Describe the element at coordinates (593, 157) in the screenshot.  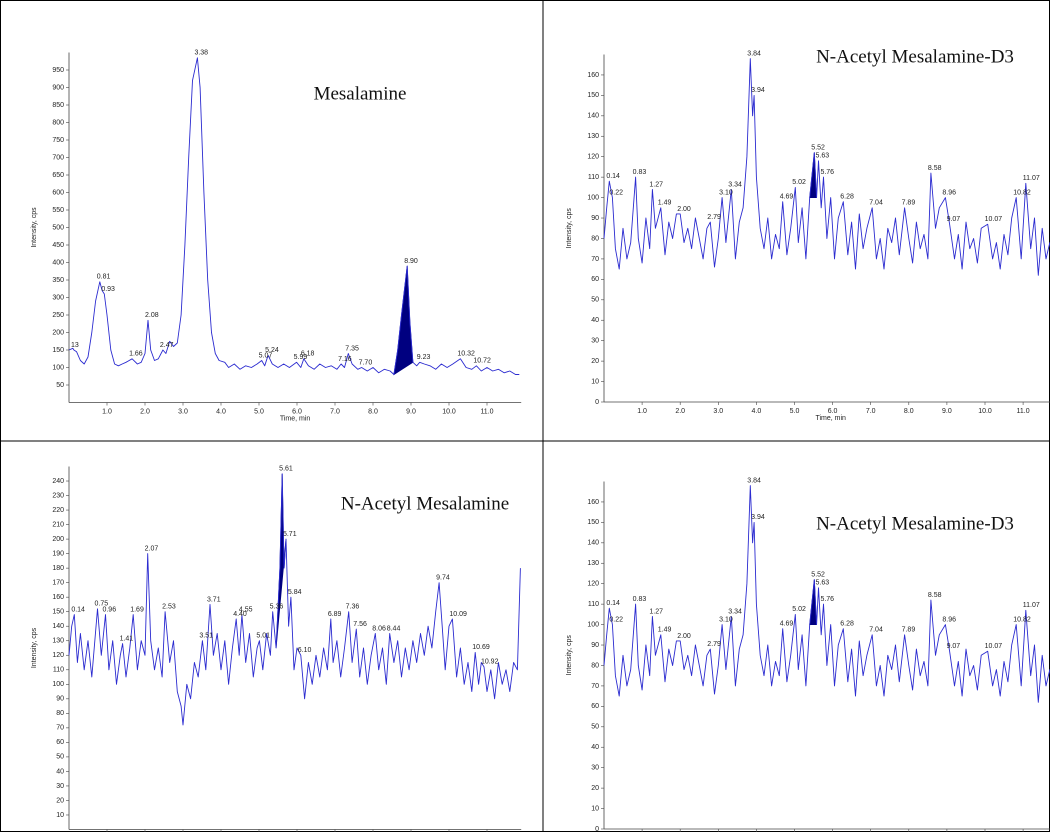
I see `y-tick-label: 120` at that location.